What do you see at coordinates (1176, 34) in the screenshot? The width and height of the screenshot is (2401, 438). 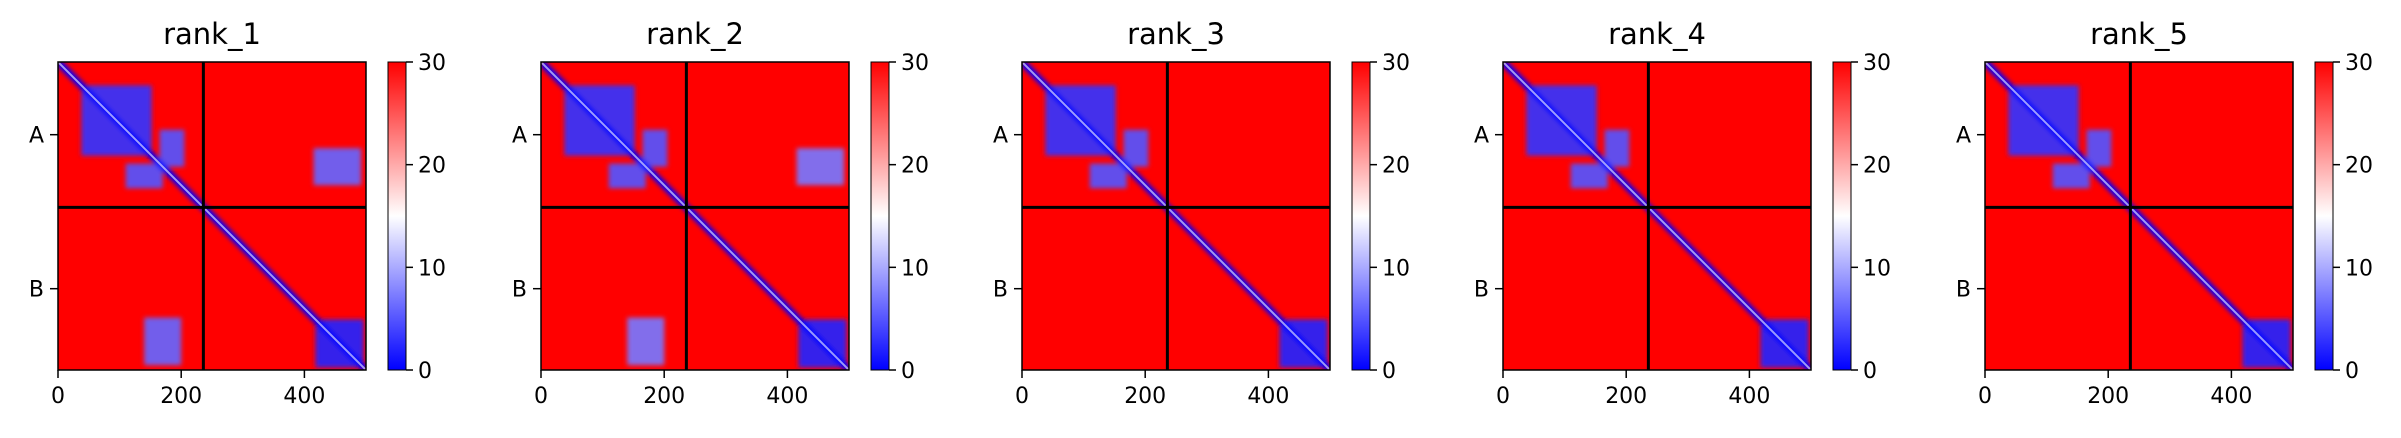 I see `panel-title: rank_3` at bounding box center [1176, 34].